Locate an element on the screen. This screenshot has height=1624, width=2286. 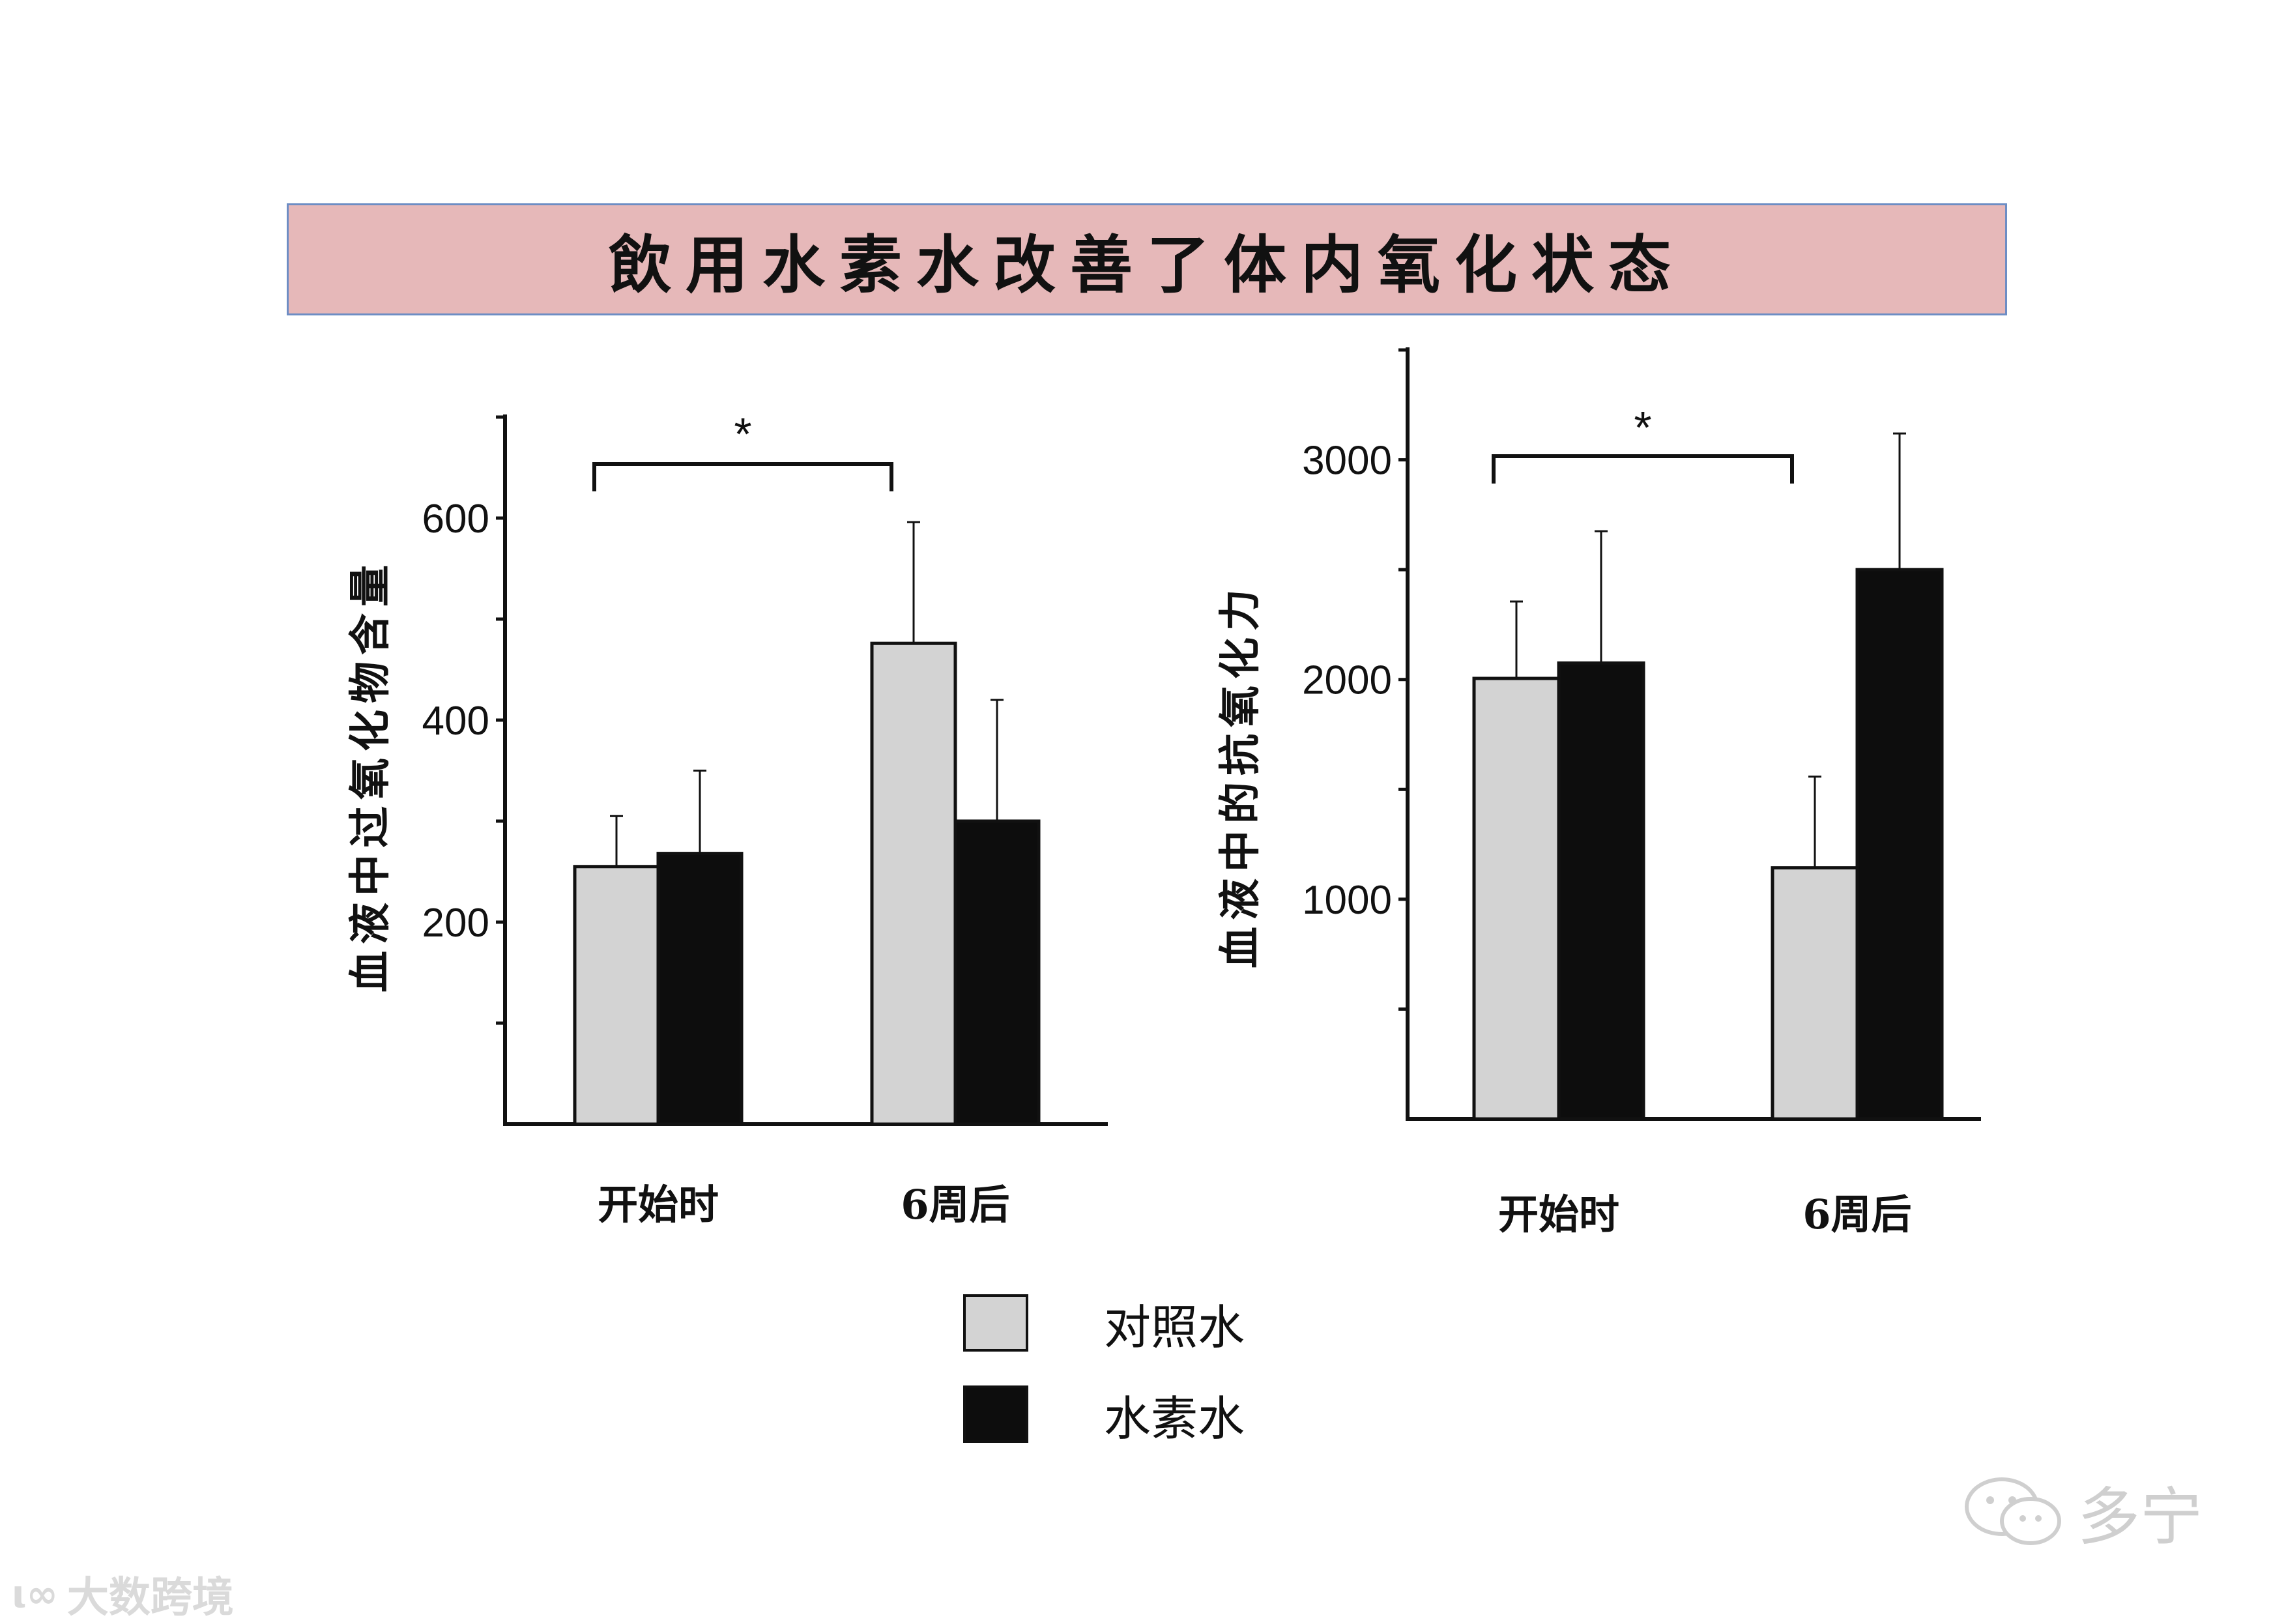
y-tick-label: 600 is located at coordinates (455, 519).